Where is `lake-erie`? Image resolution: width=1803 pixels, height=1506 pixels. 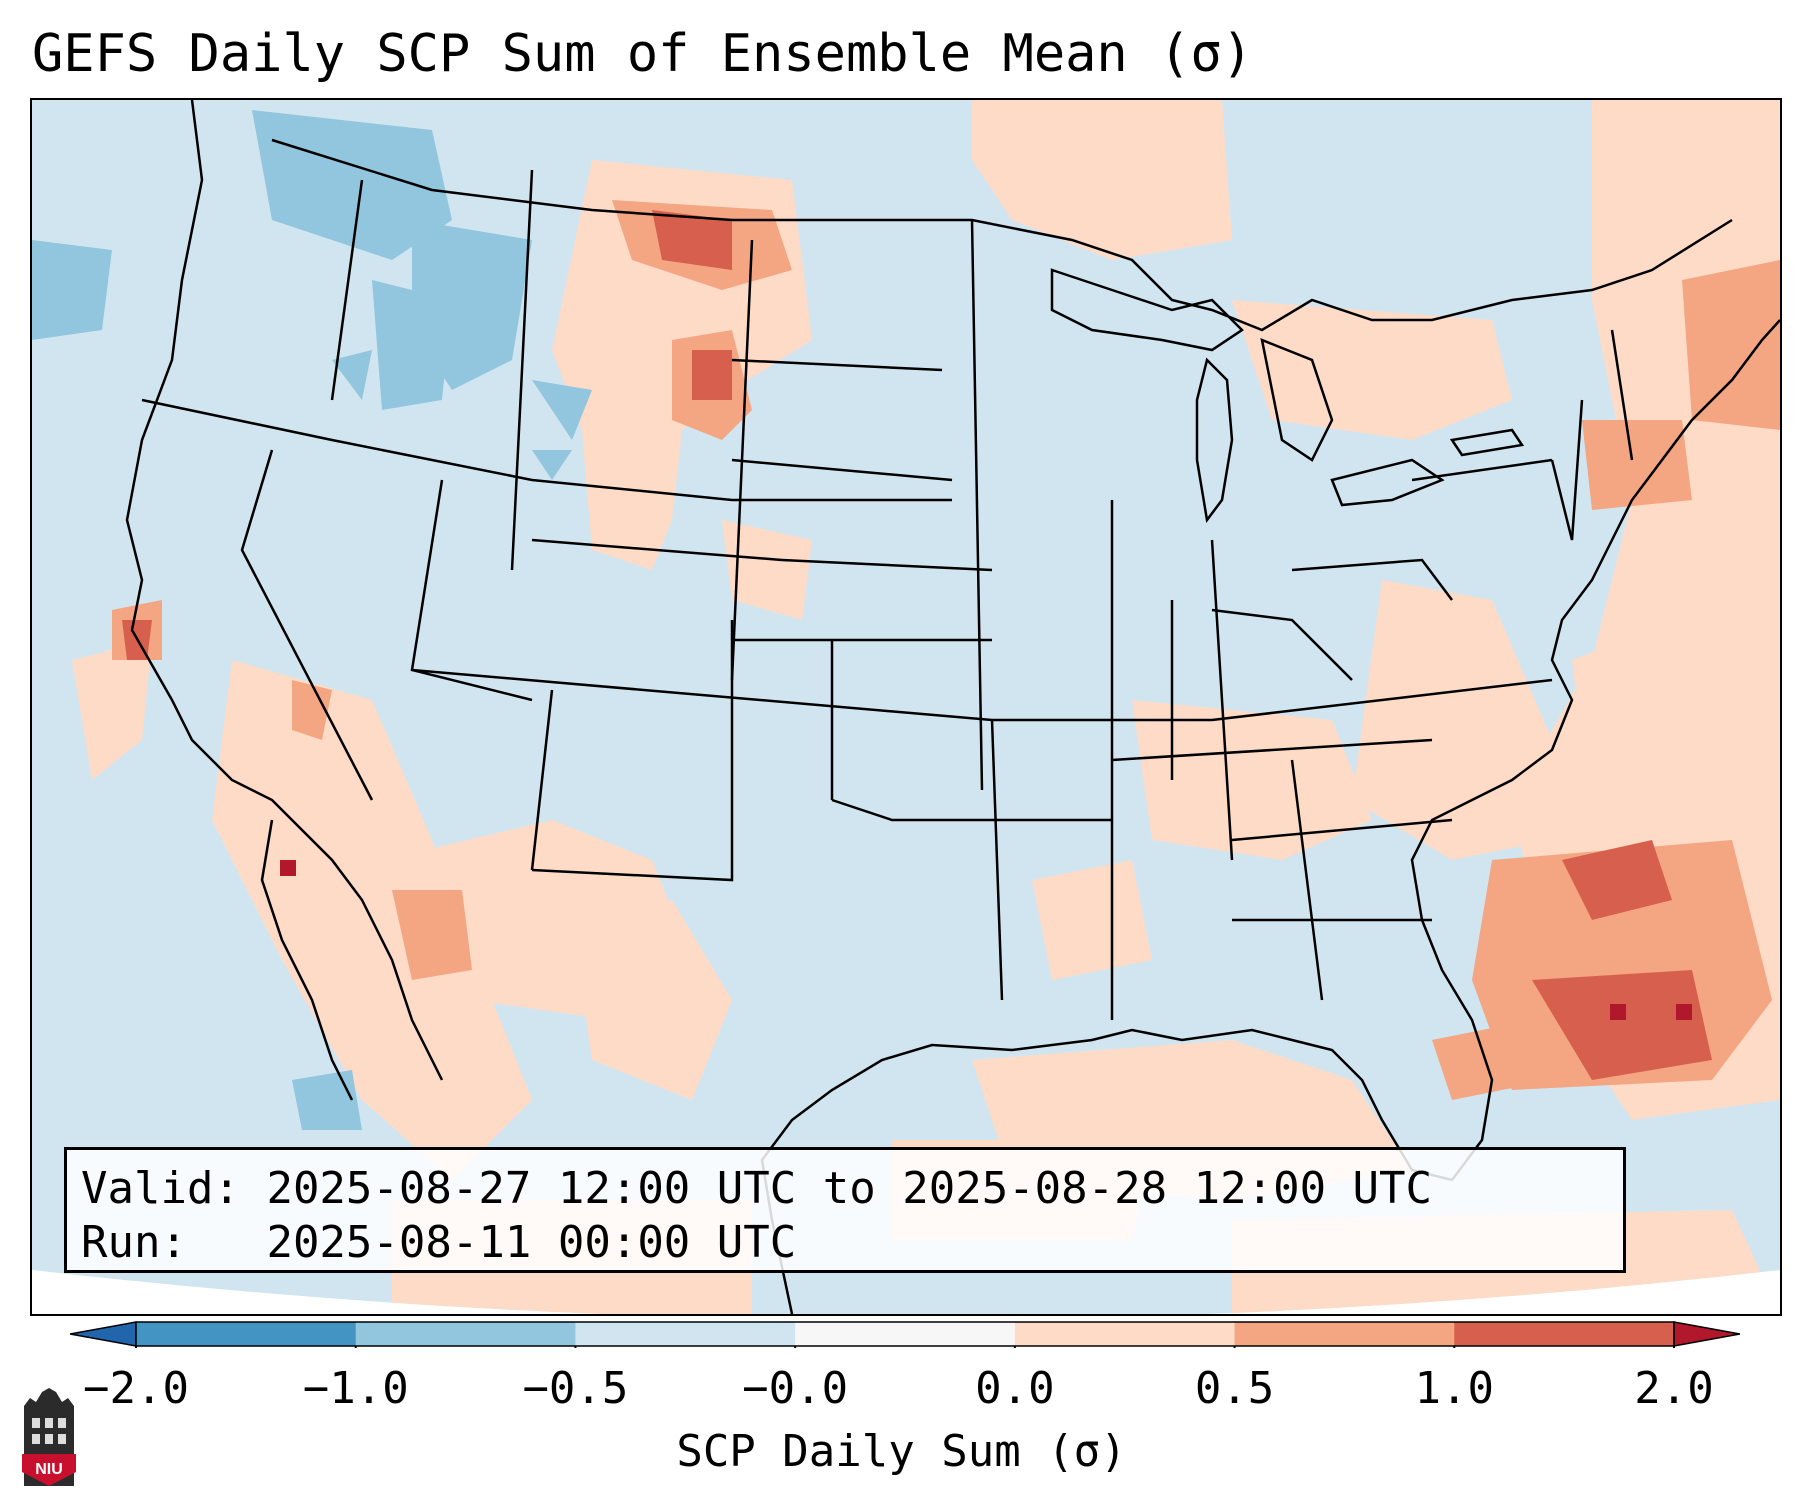 lake-erie is located at coordinates (1387, 482).